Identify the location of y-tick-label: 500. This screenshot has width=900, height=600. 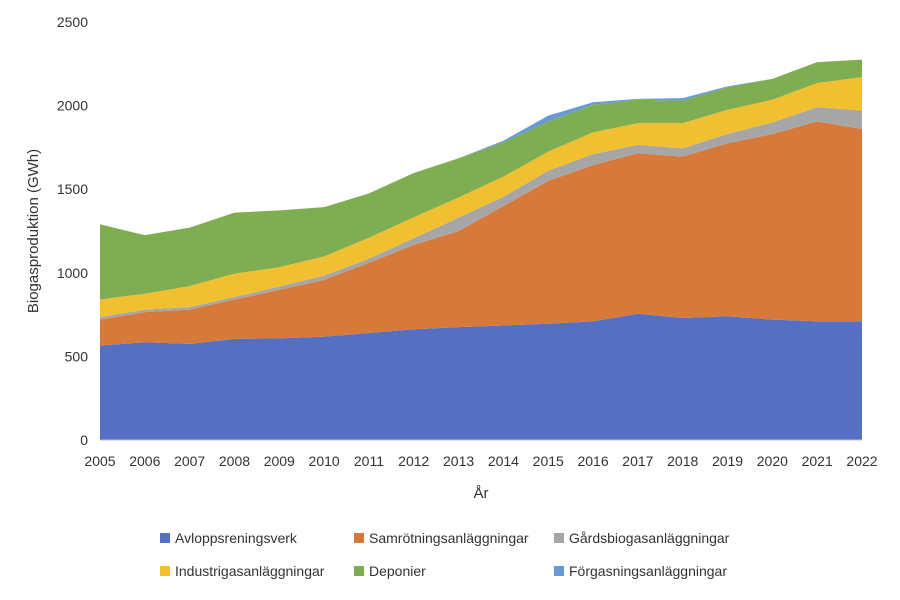
(77, 356).